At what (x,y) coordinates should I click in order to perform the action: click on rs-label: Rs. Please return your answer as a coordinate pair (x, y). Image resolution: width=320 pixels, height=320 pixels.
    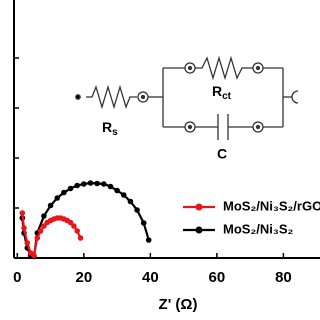
    Looking at the image, I should click on (110, 128).